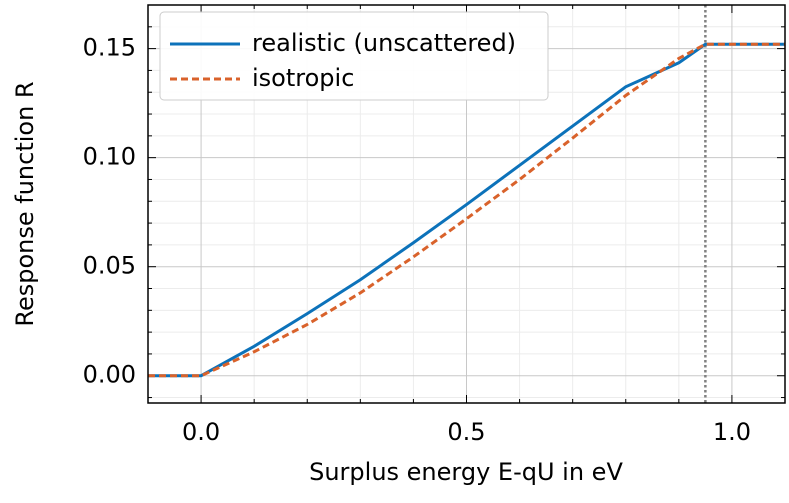 The width and height of the screenshot is (789, 503). Describe the element at coordinates (109, 48) in the screenshot. I see `y-tick-label: 0.15` at that location.